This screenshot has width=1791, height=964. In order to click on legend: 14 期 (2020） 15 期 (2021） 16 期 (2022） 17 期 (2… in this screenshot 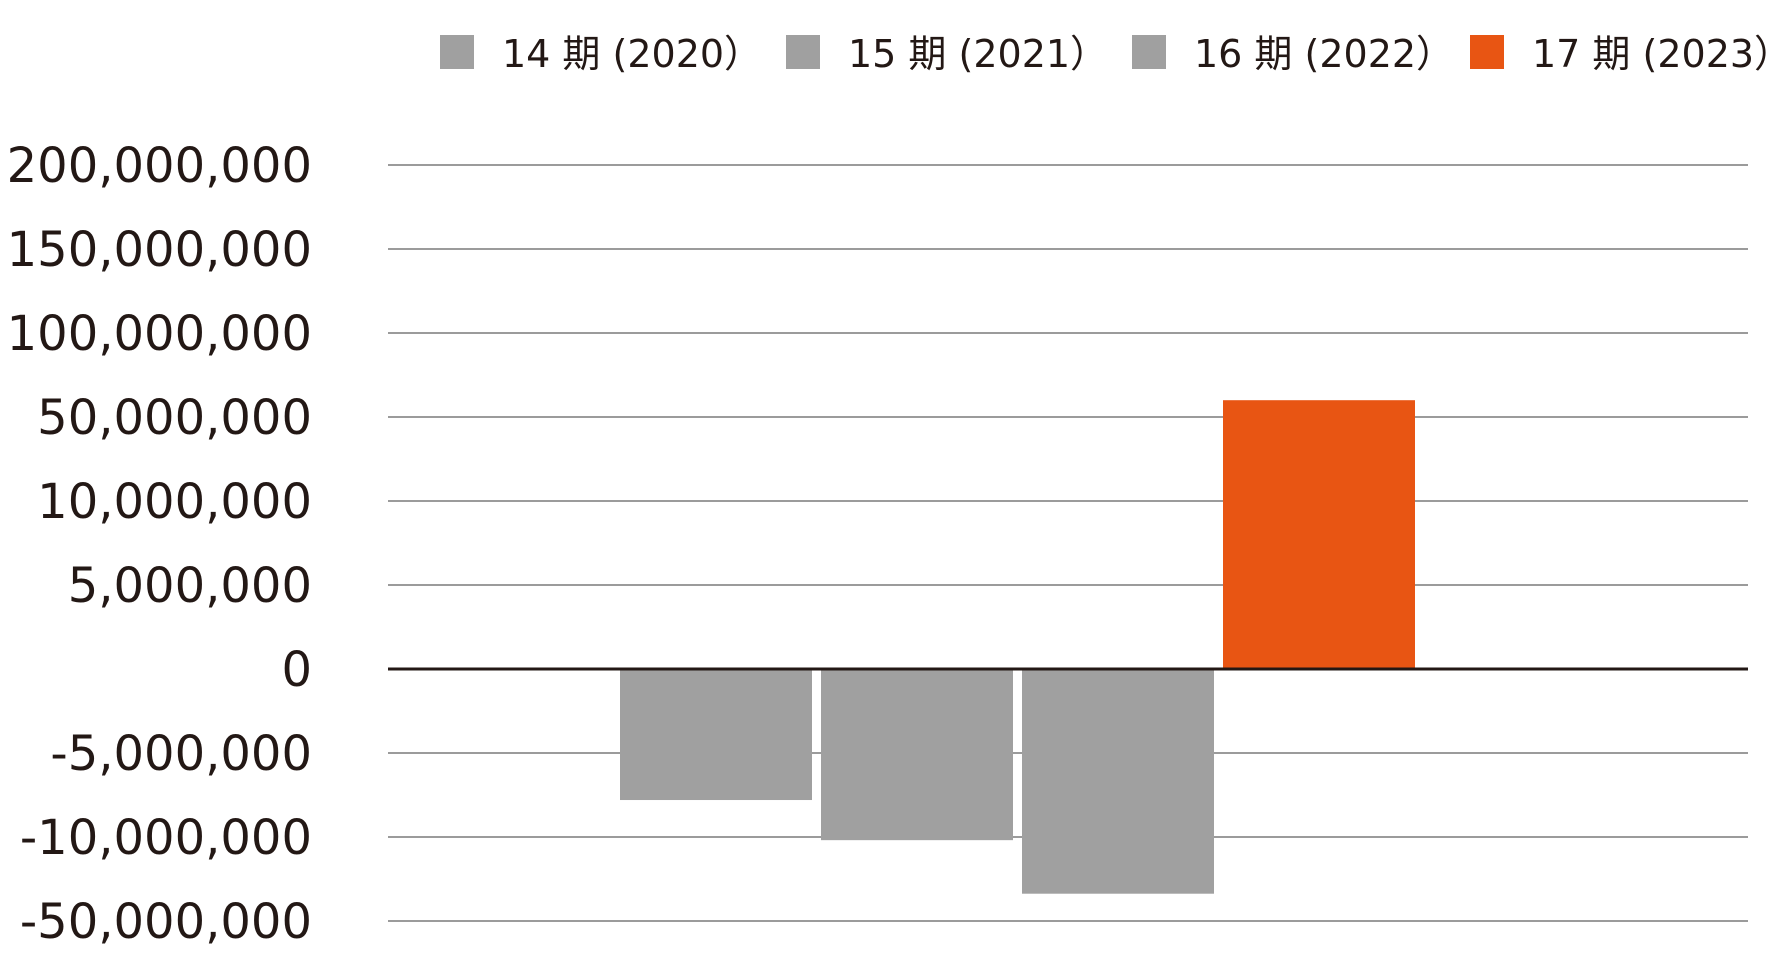, I will do `click(1115, 54)`.